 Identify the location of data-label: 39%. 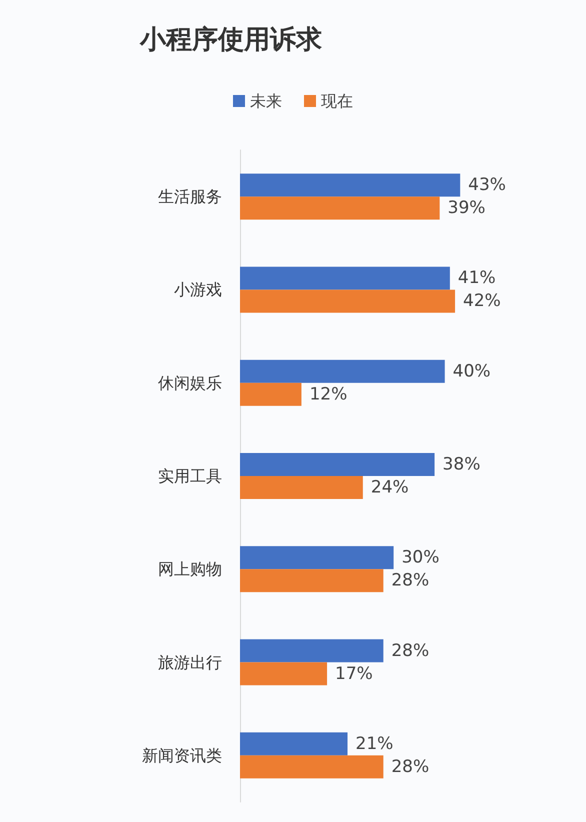
(467, 208).